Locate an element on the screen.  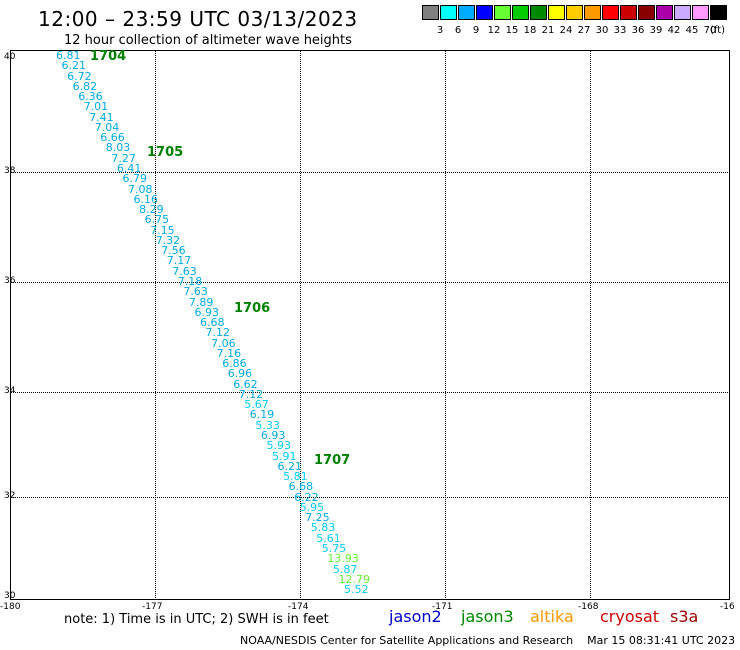
lat-label: 40 is located at coordinates (10, 57).